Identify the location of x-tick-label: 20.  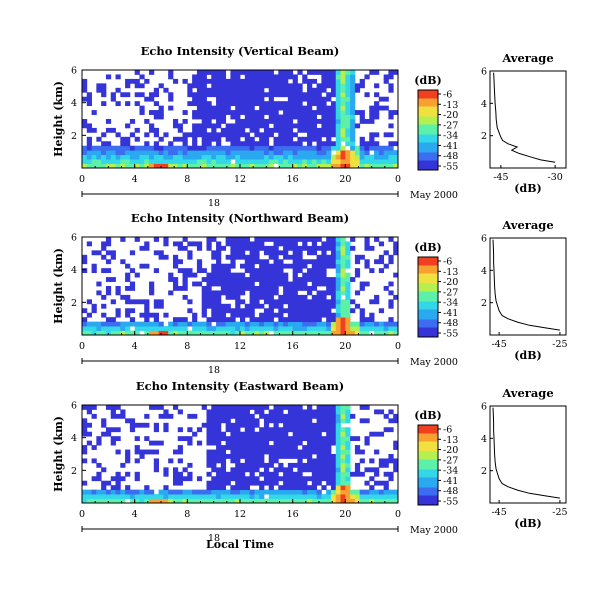
(345, 346).